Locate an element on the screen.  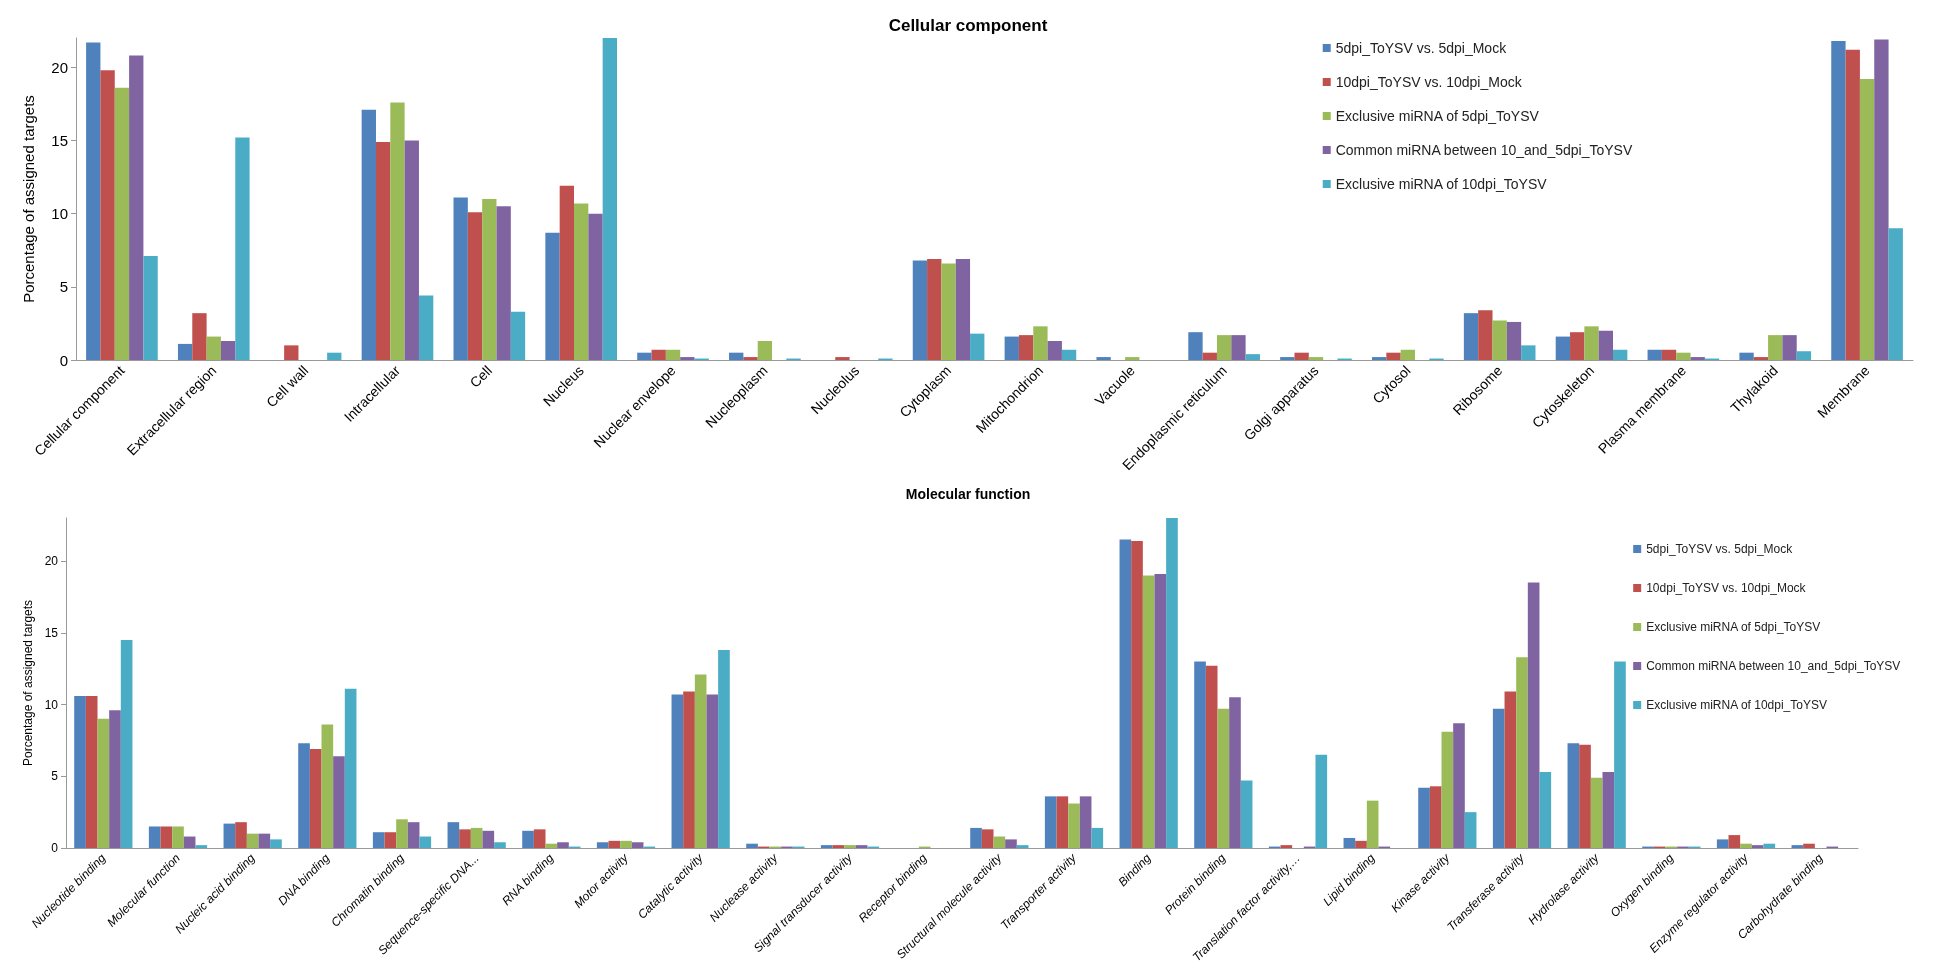
legend-label: Exclusive miRNA of 10dpi_ToYSV is located at coordinates (1441, 184).